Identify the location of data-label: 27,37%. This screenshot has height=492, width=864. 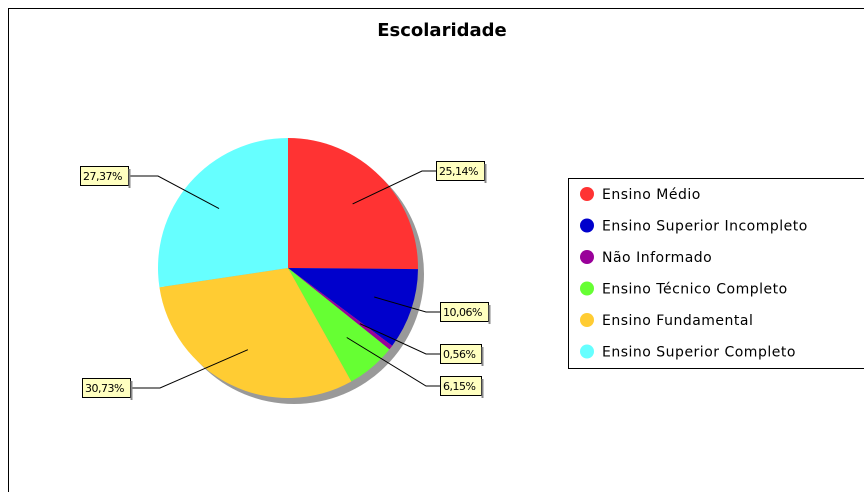
(102, 176).